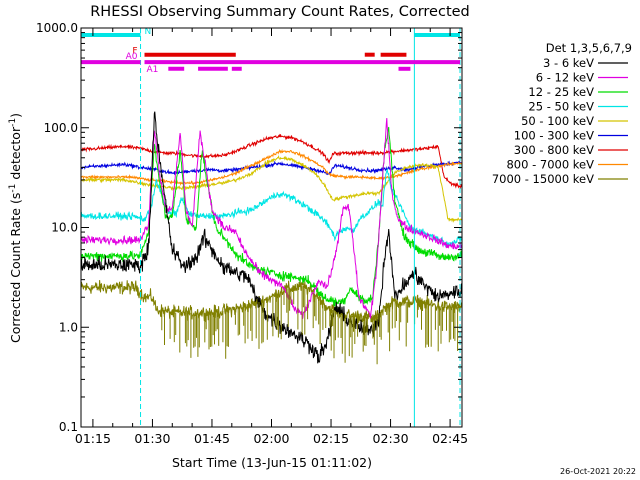  What do you see at coordinates (153, 70) in the screenshot?
I see `flag-bar-label: A1` at bounding box center [153, 70].